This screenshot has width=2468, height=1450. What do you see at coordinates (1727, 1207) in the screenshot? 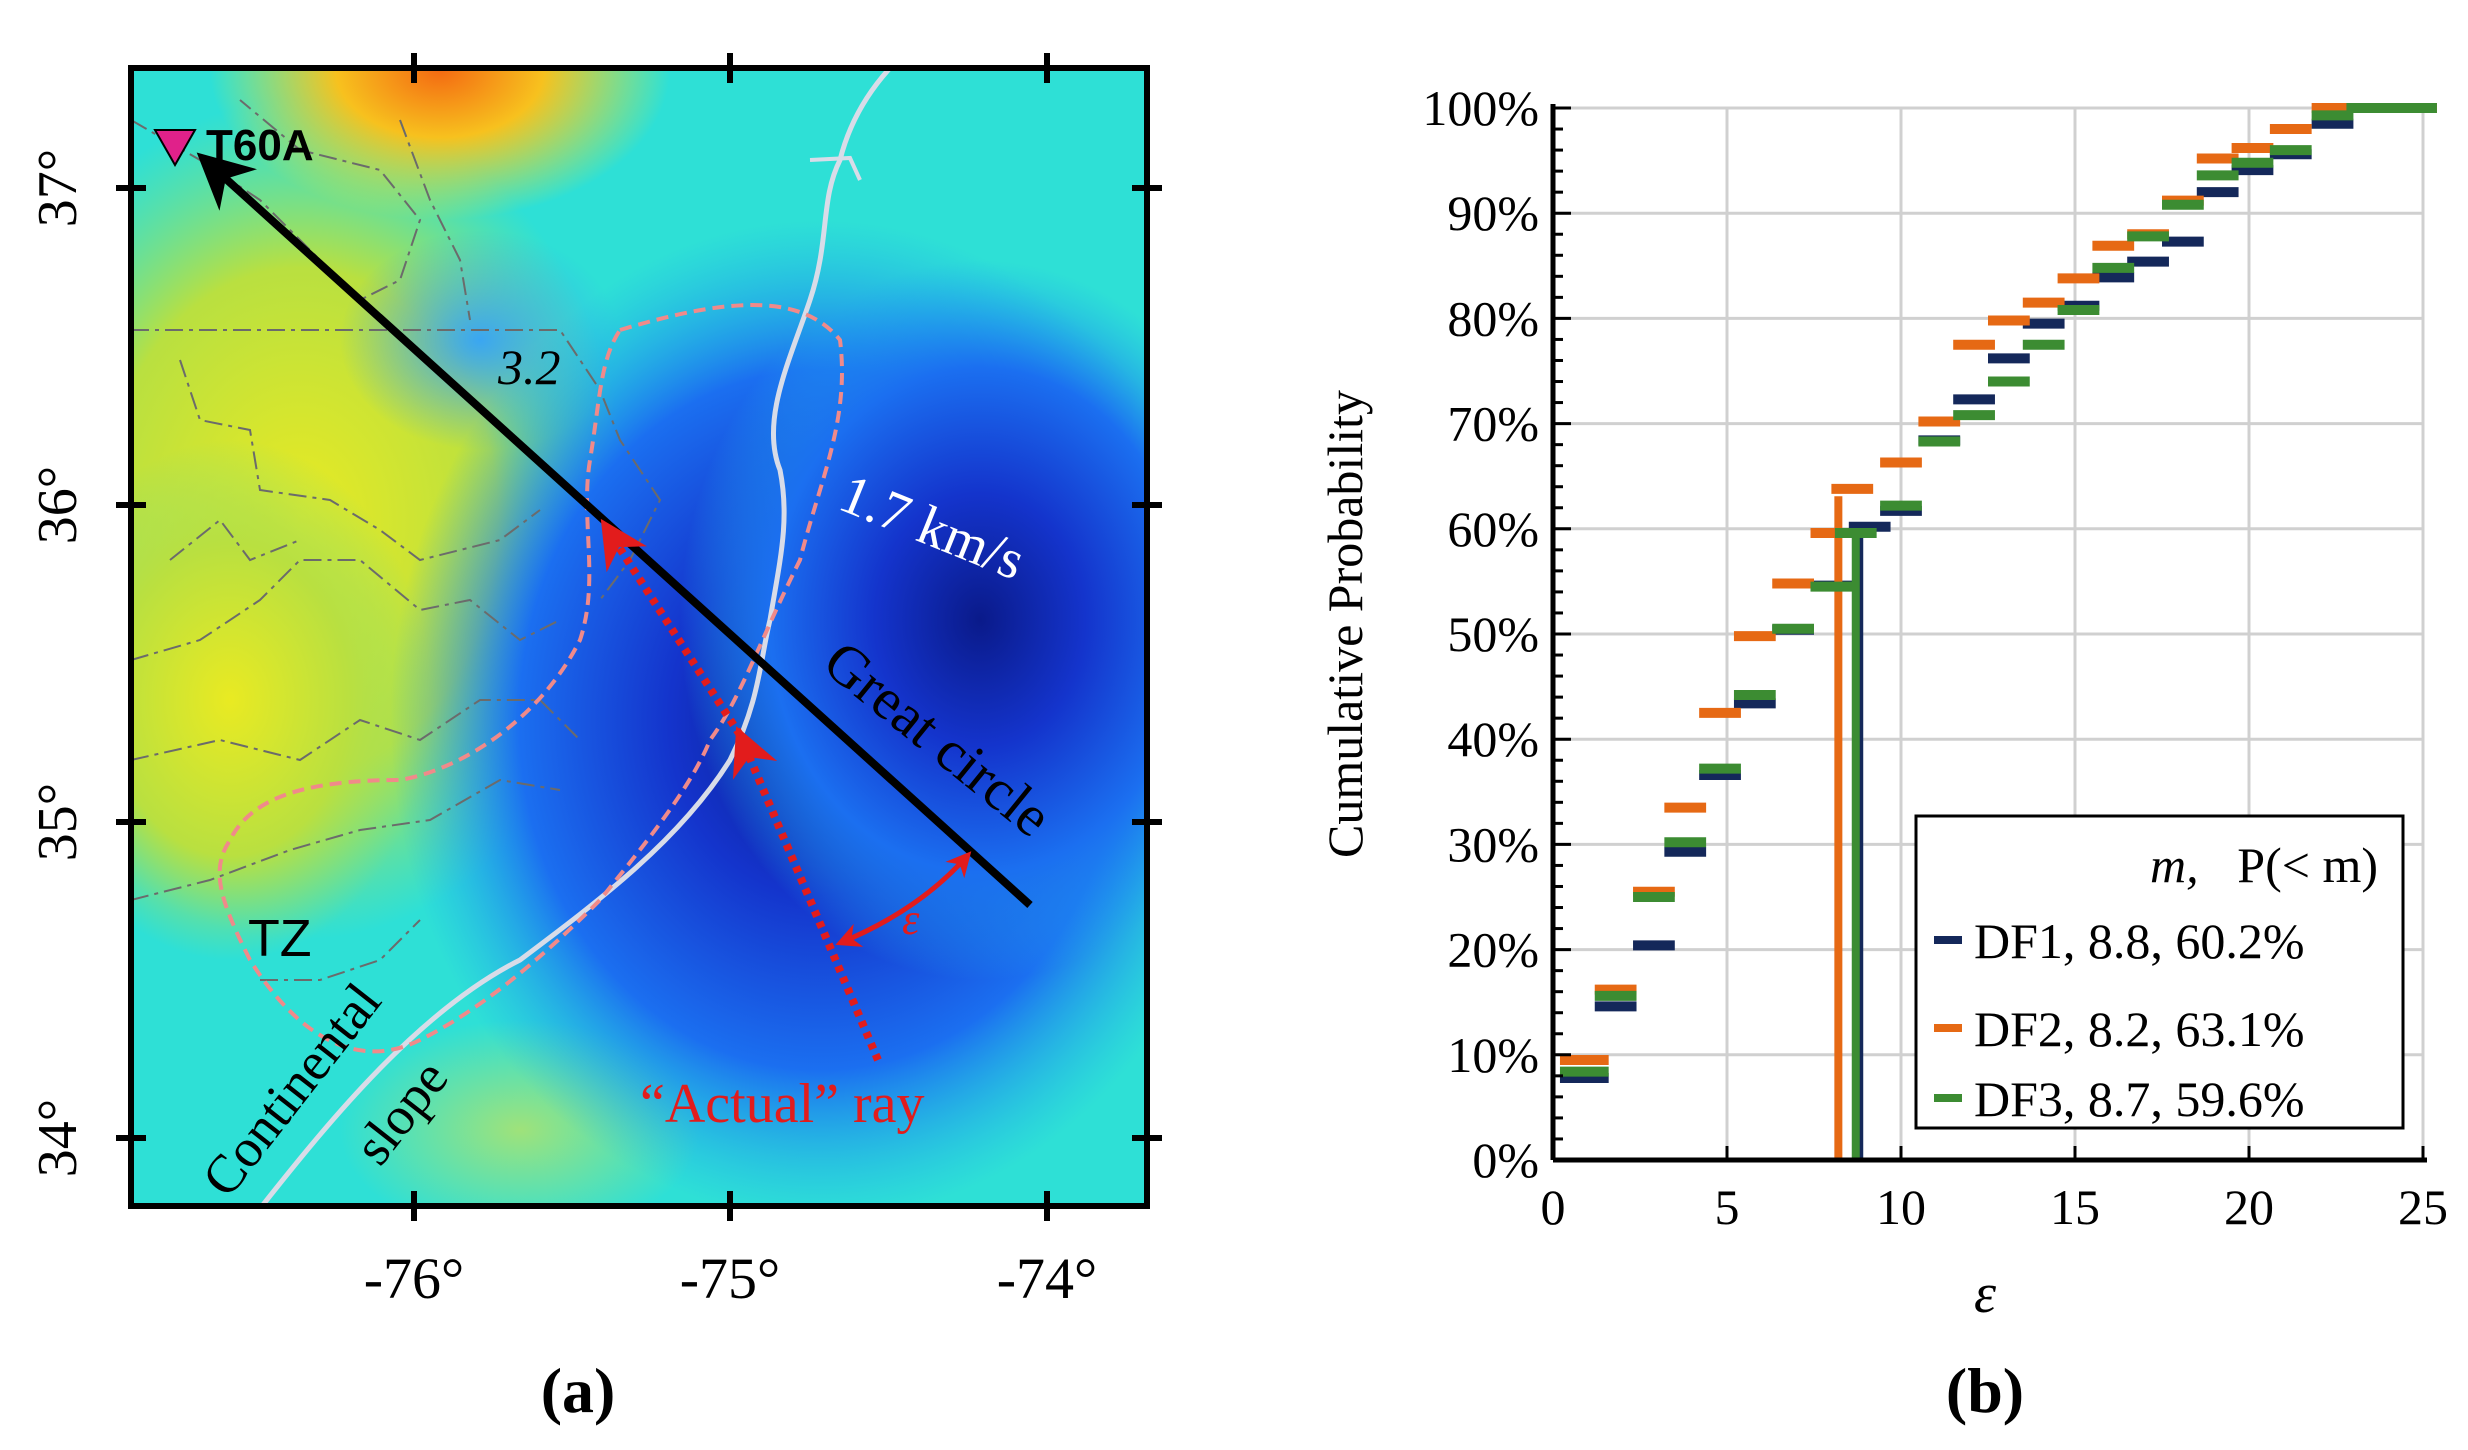
I see `x-tick-label: 5` at bounding box center [1727, 1207].